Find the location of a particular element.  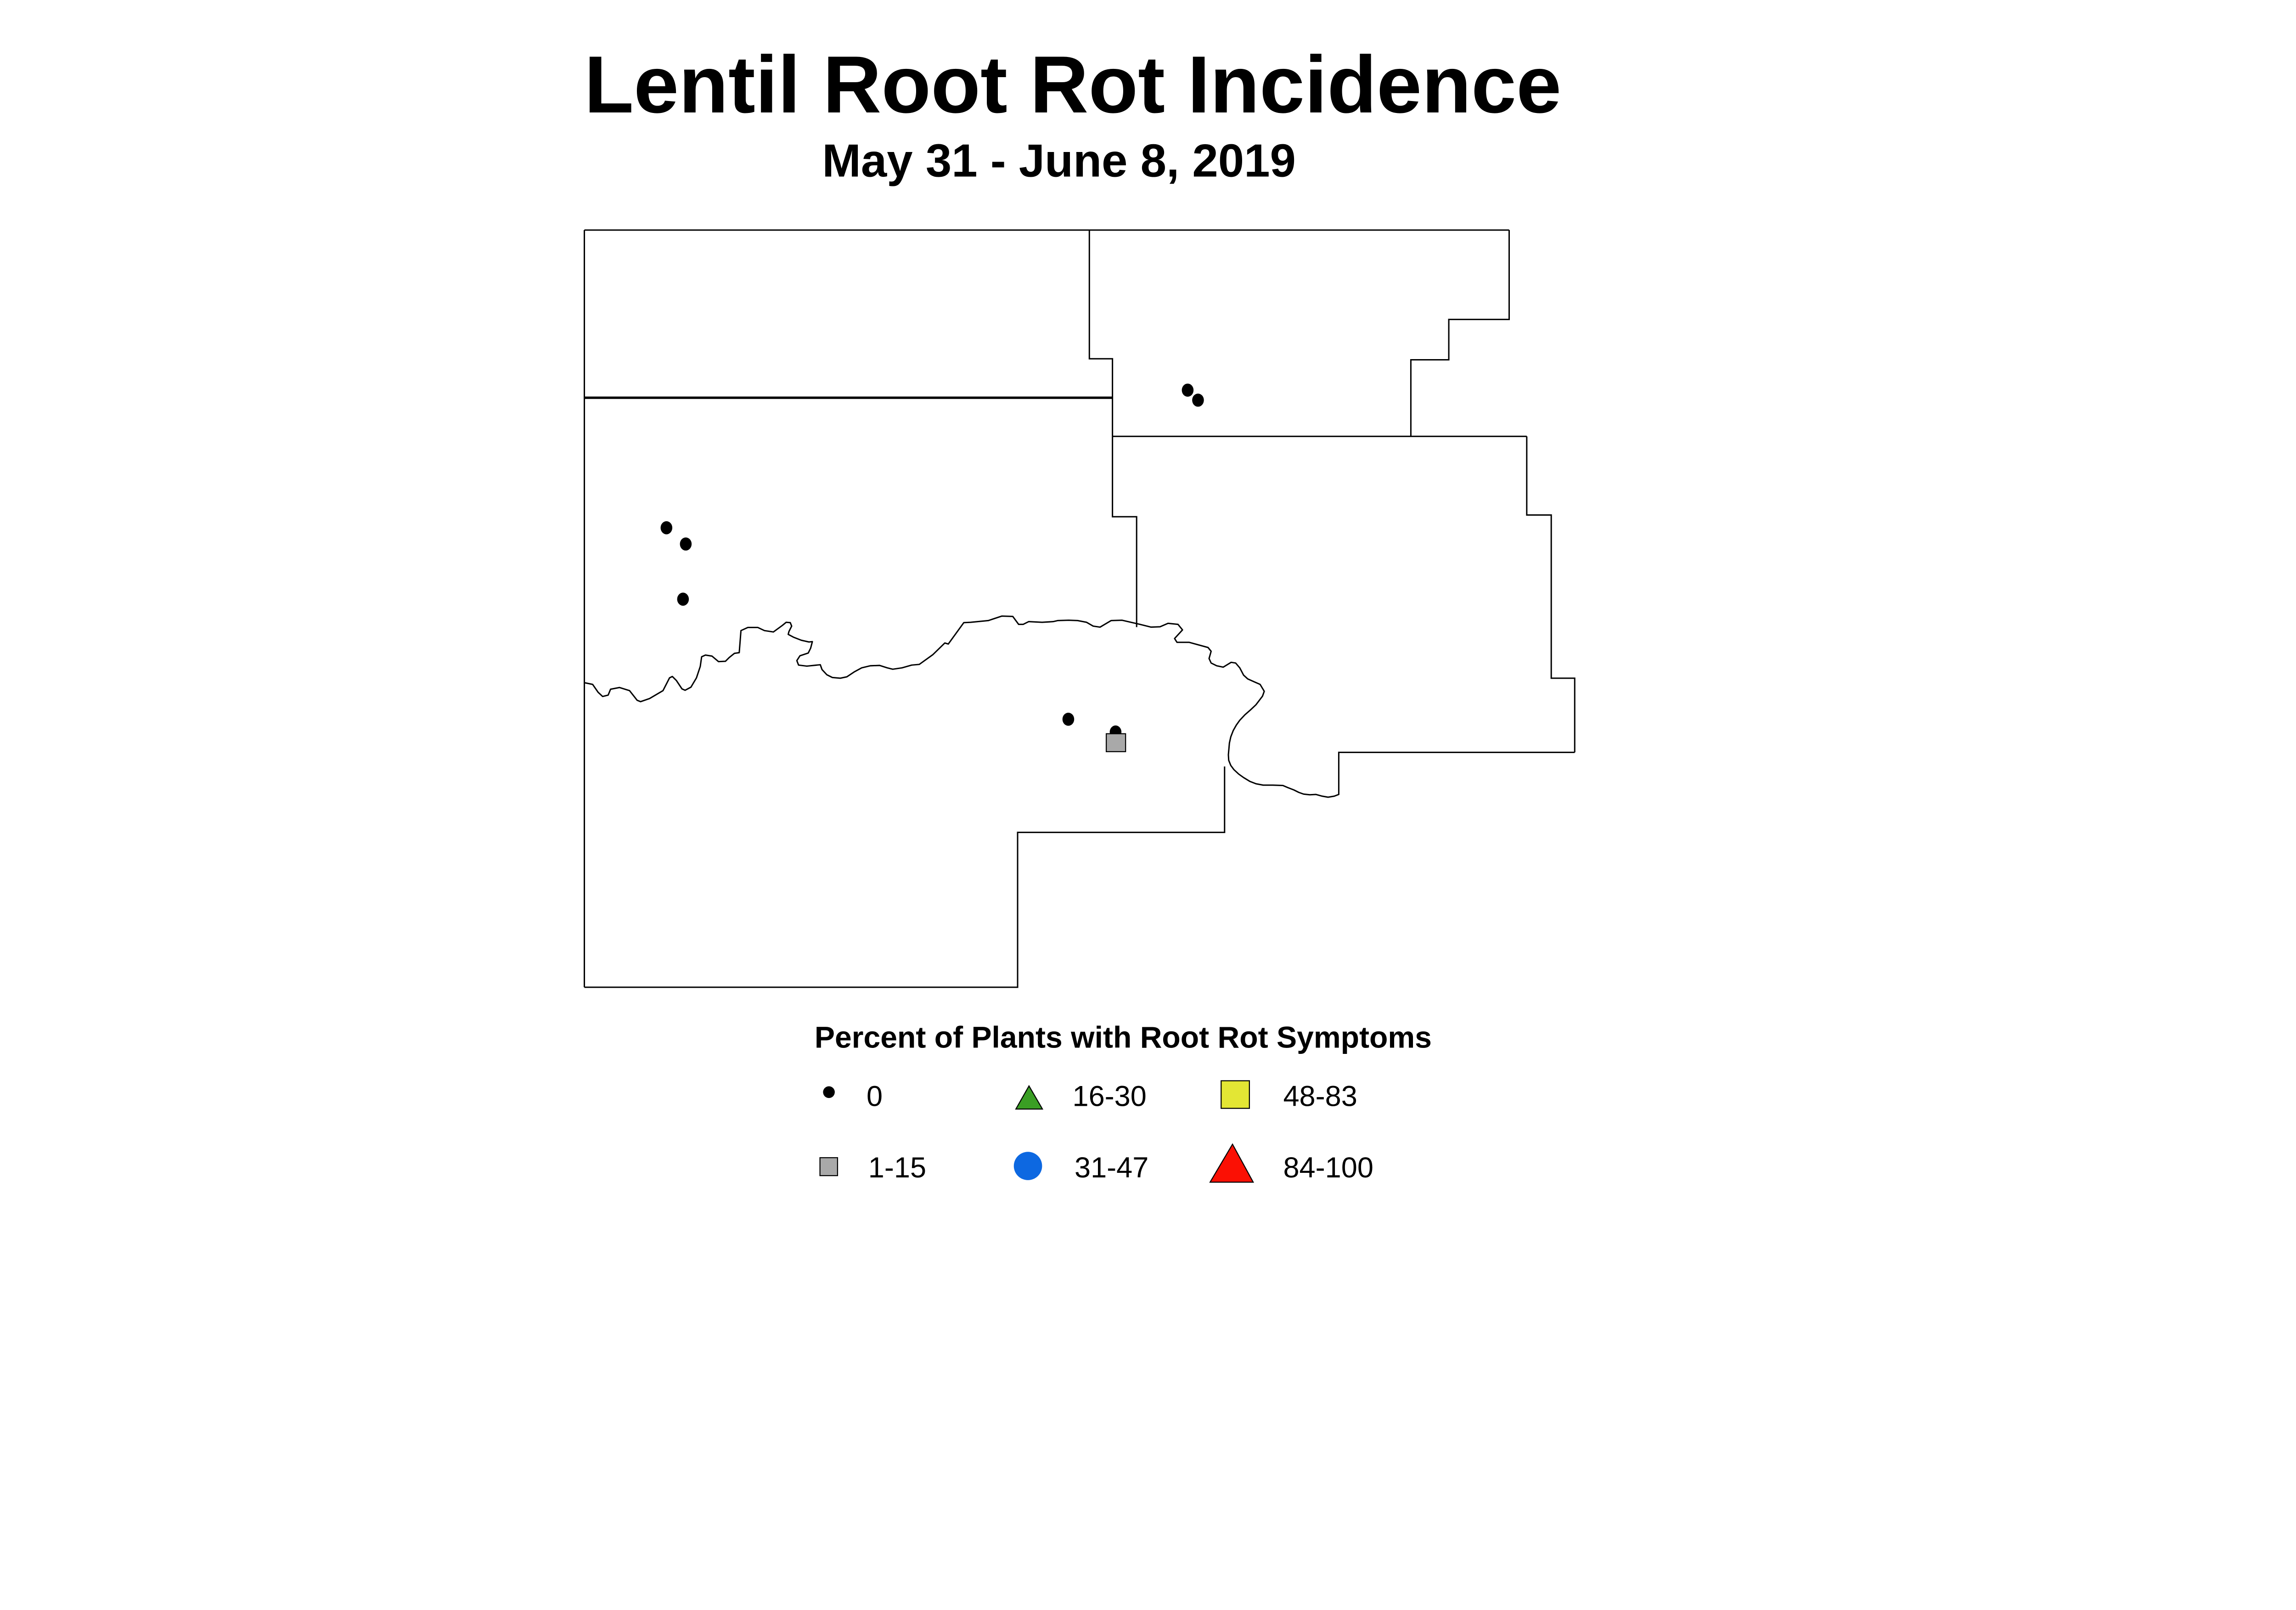

legend-label-1-15: 1-15 is located at coordinates (897, 1168).